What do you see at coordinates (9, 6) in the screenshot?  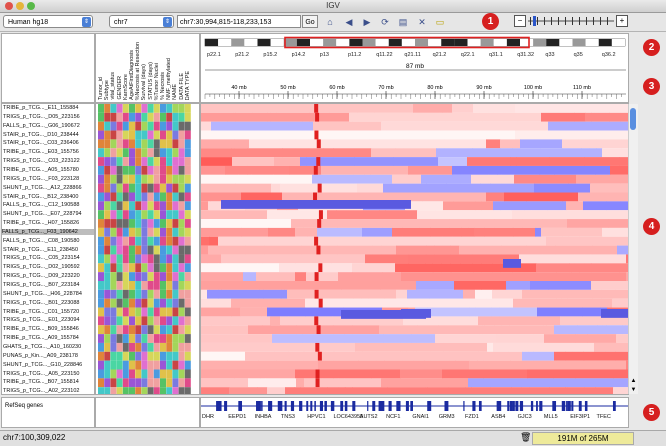 I see `close-window-button` at bounding box center [9, 6].